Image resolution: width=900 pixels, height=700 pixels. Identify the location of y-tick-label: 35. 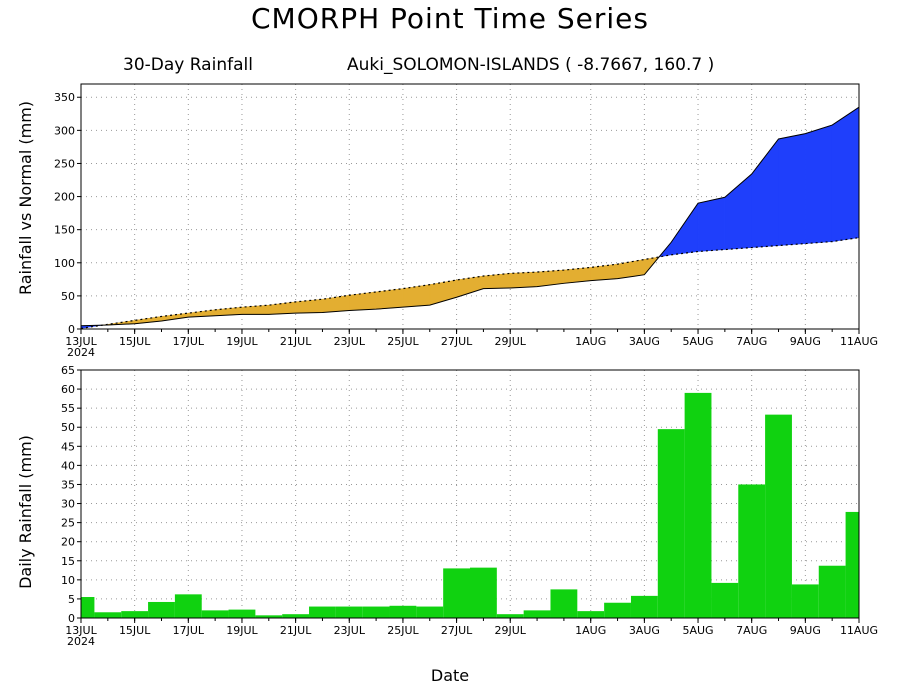
(68, 484).